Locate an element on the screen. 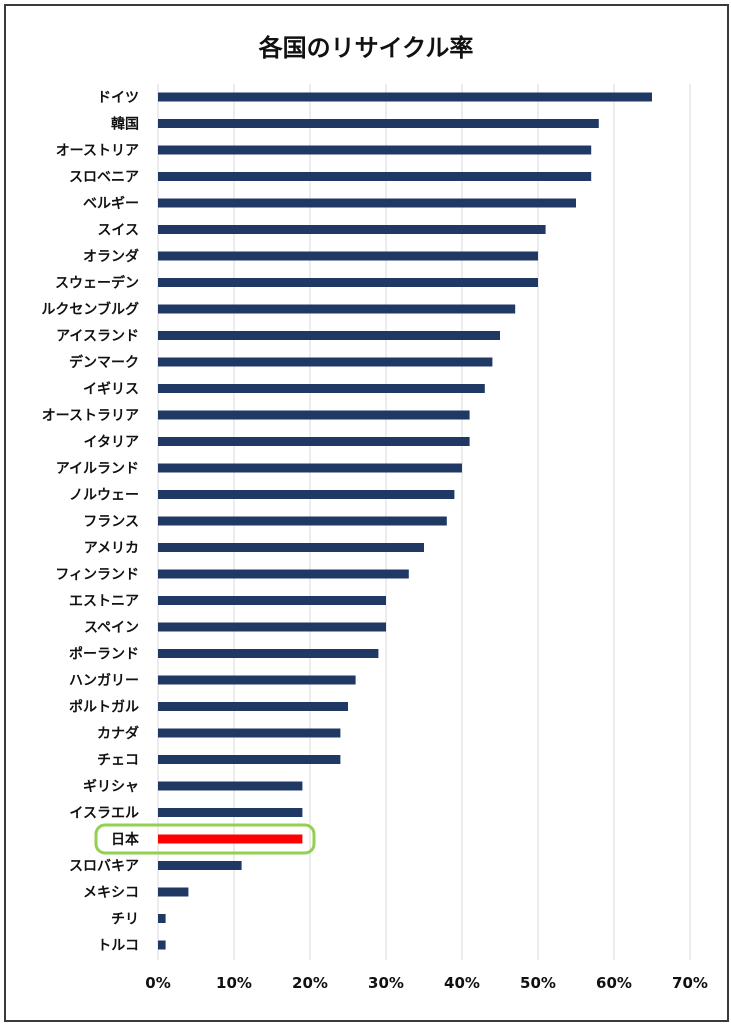  x-tick-label: 30% is located at coordinates (386, 983).